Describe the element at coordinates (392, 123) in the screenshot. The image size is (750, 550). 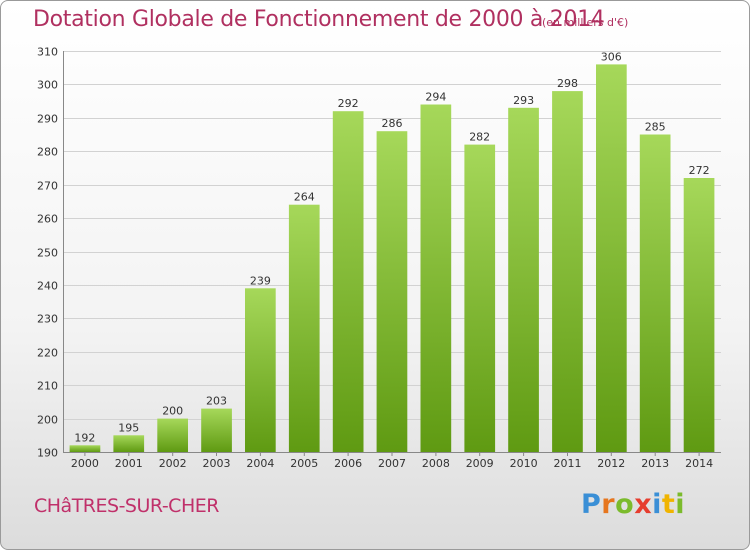
I see `data-label: 286` at that location.